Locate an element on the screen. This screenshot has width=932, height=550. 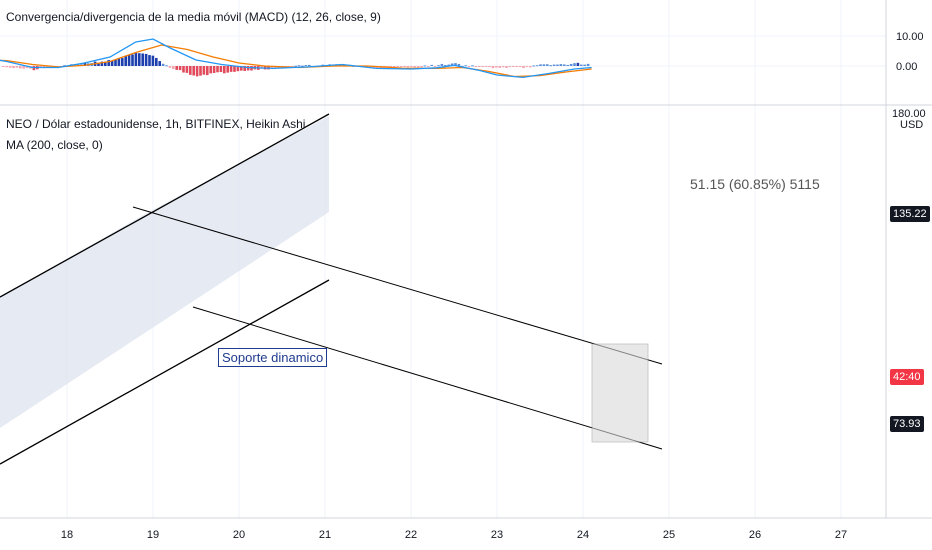
time-tick-label: 19 is located at coordinates (153, 535).